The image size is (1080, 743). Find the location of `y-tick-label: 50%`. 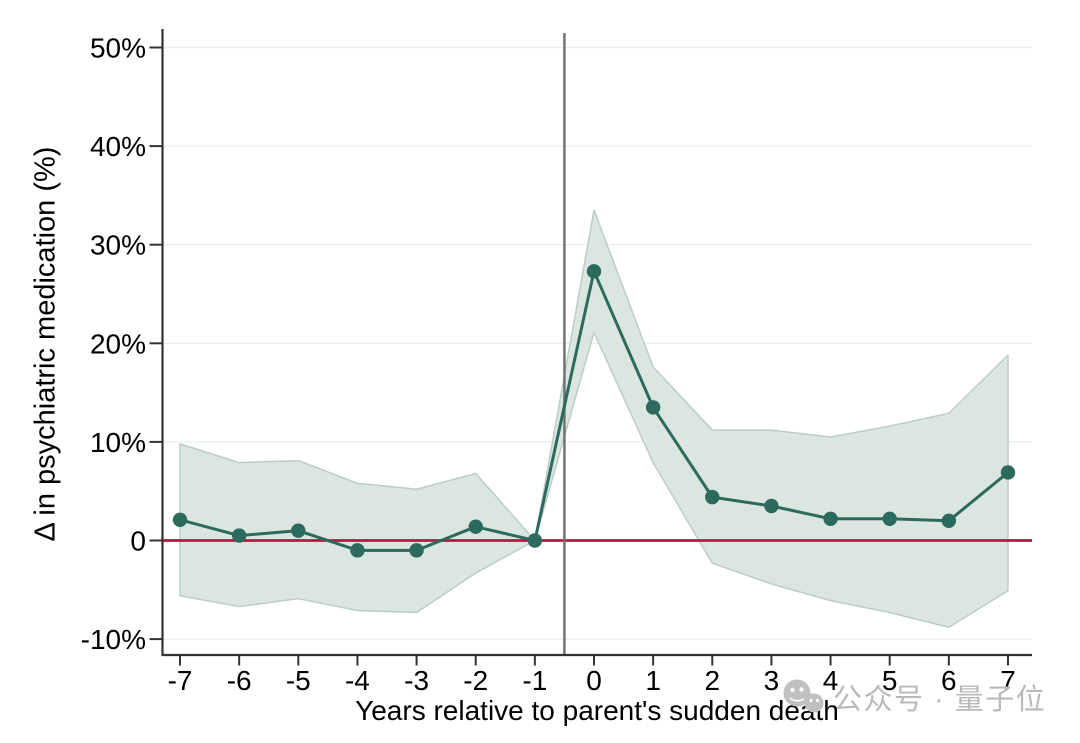

y-tick-label: 50% is located at coordinates (118, 48).